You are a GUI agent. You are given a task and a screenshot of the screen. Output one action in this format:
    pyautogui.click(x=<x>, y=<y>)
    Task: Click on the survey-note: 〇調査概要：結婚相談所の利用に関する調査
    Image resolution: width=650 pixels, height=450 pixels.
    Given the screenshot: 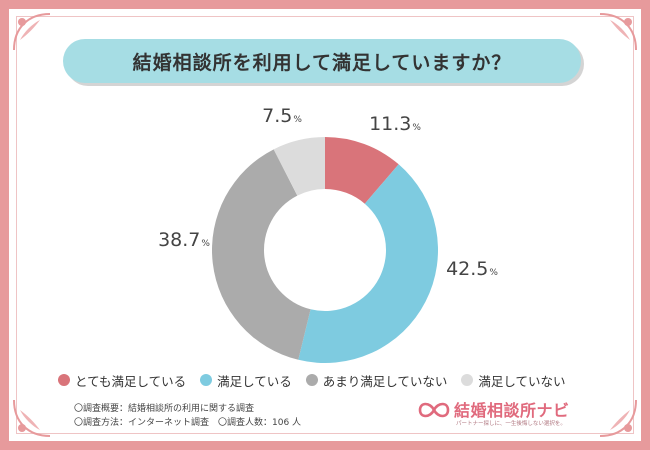 What is the action you would take?
    pyautogui.click(x=164, y=409)
    